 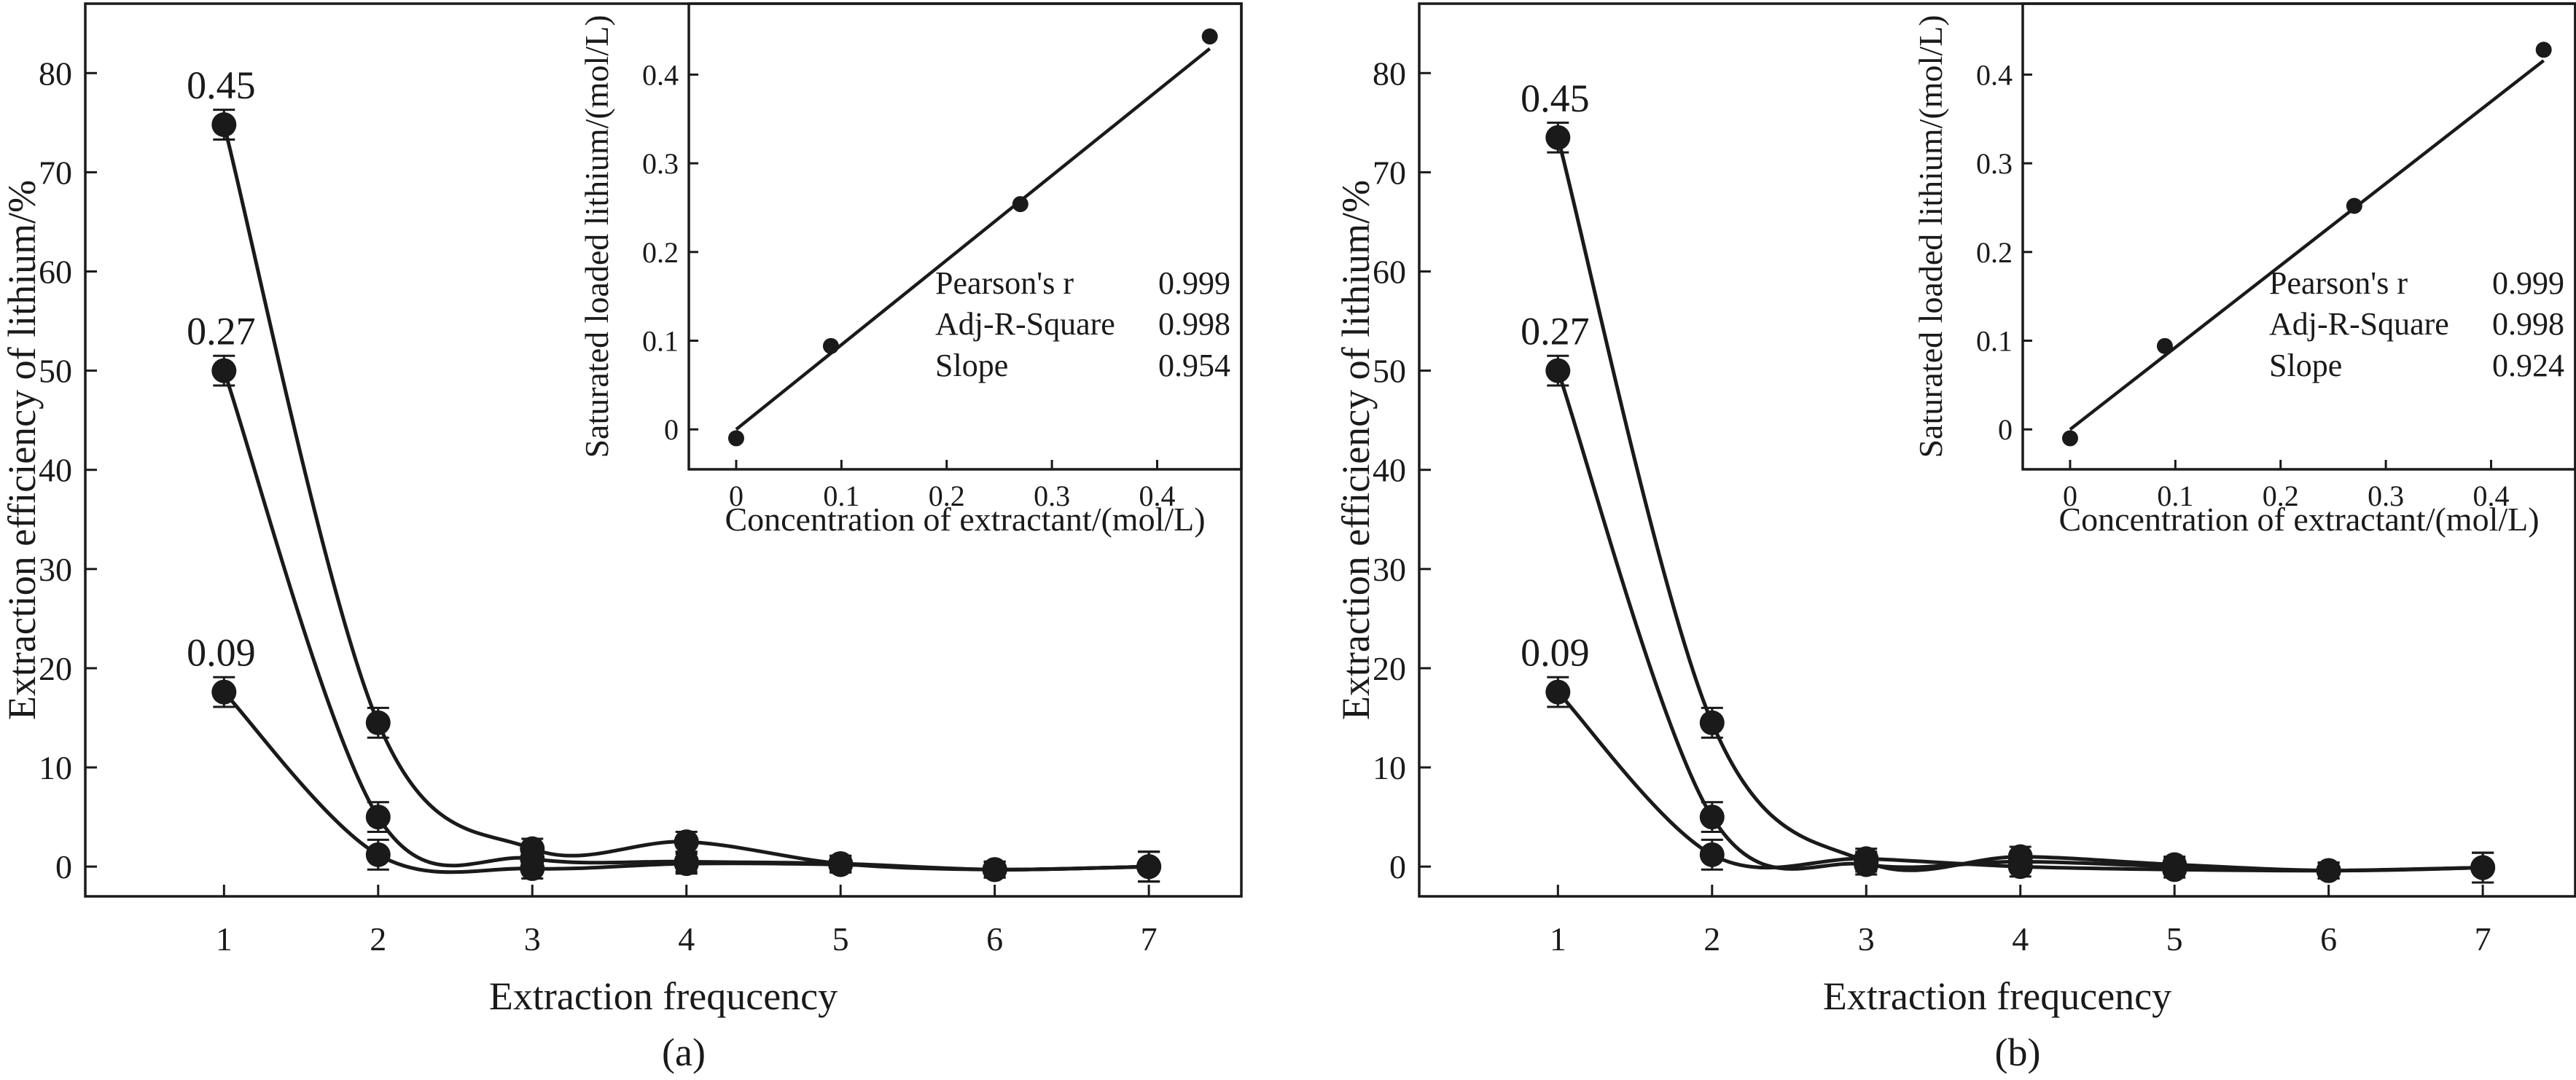 I want to click on series-line-0.09, so click(x=2020, y=781).